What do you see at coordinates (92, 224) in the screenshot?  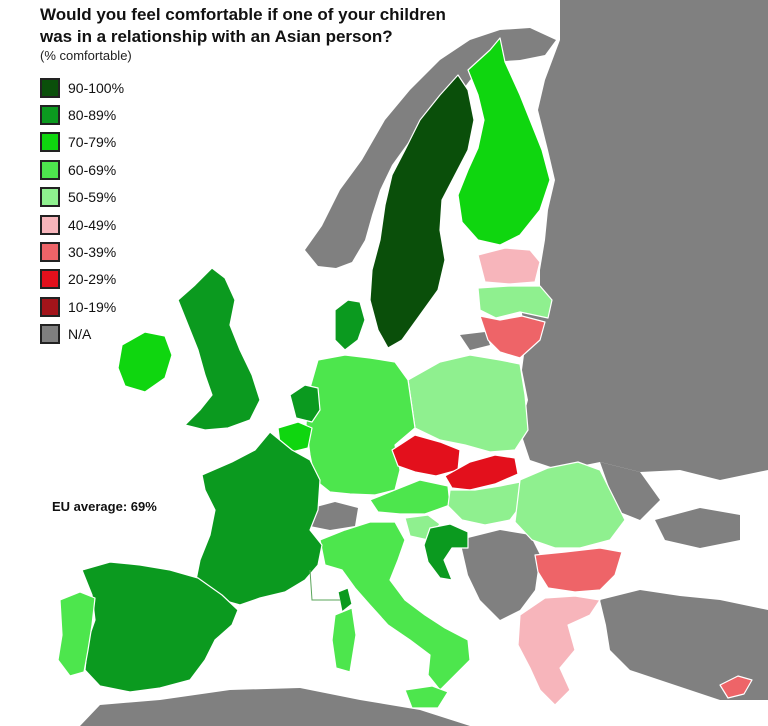 I see `legend-label: 40-49%` at bounding box center [92, 224].